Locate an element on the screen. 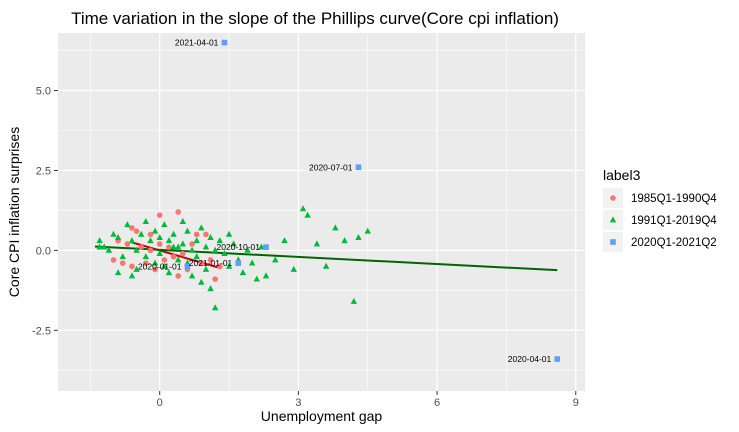 This screenshot has height=432, width=739. fit-lines is located at coordinates (326, 256).